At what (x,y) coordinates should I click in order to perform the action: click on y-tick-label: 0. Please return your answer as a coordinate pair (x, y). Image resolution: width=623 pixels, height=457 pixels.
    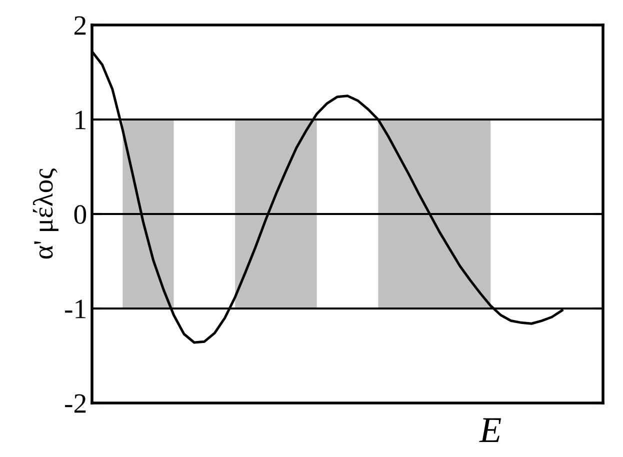
    Looking at the image, I should click on (80, 214).